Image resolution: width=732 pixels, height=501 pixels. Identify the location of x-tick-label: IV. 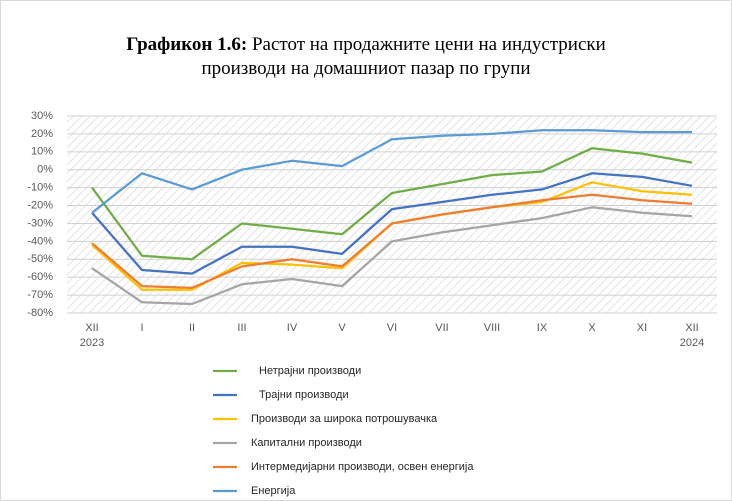
(292, 328).